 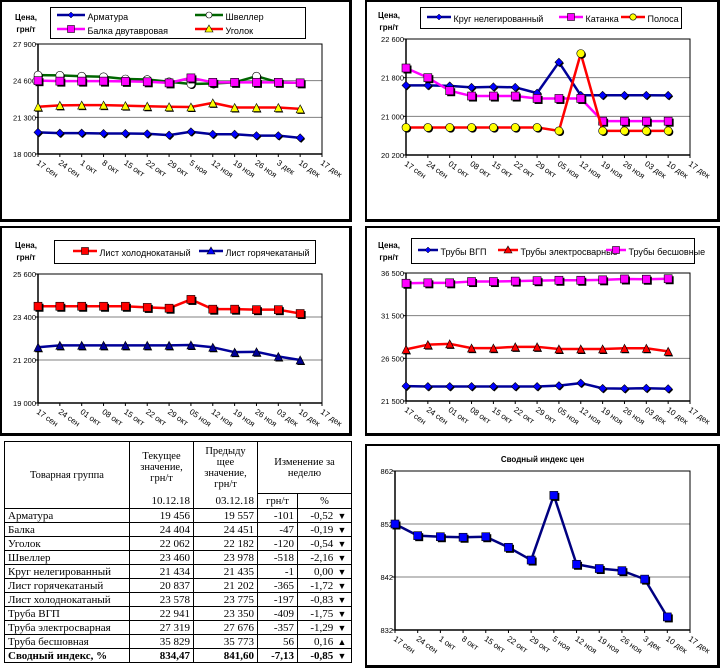 What do you see at coordinates (71, 15) in the screenshot?
I see `legend-line-marker` at bounding box center [71, 15].